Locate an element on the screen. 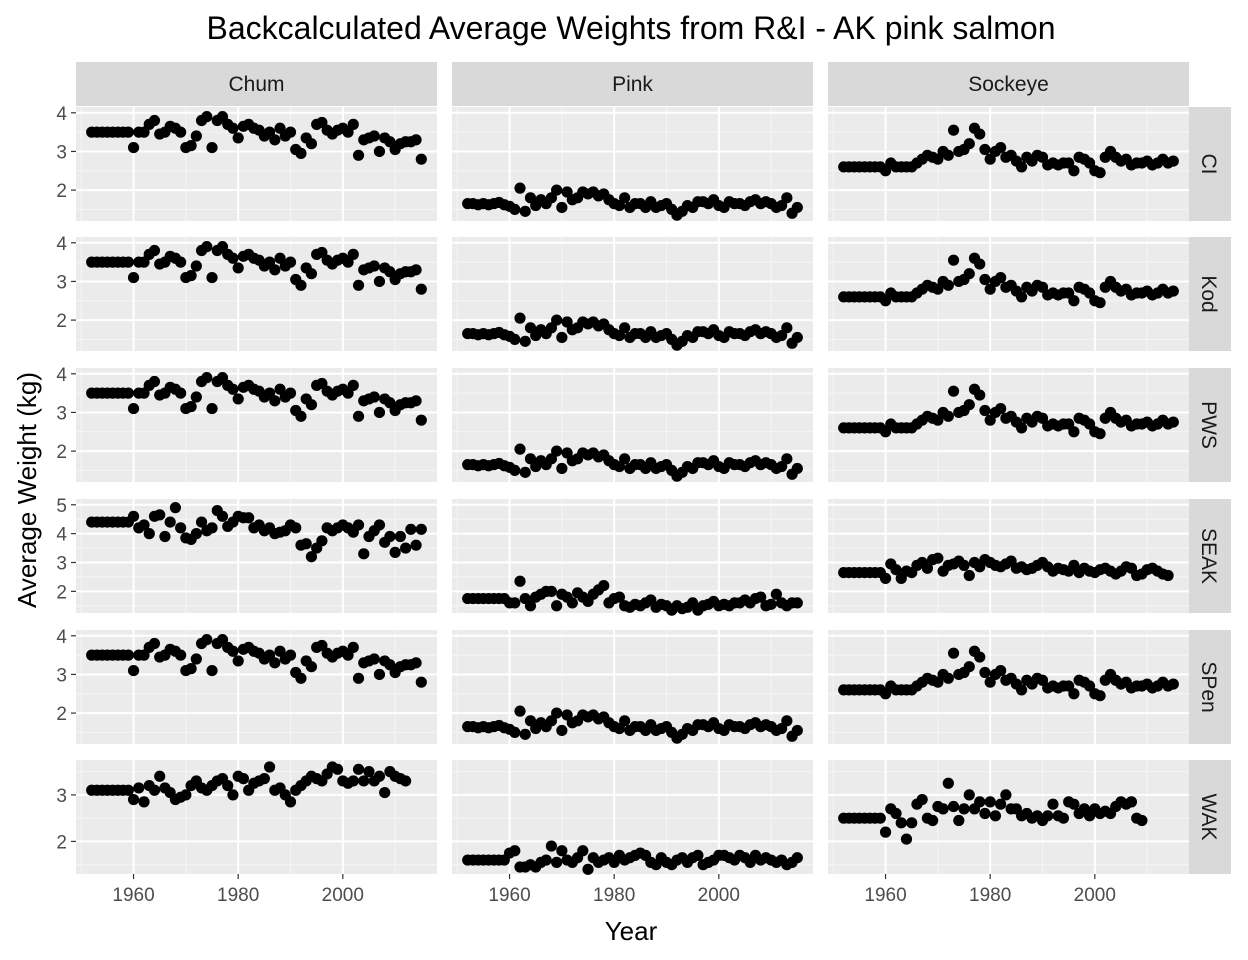 The image size is (1248, 960). y-tick-label: 4 is located at coordinates (61, 535).